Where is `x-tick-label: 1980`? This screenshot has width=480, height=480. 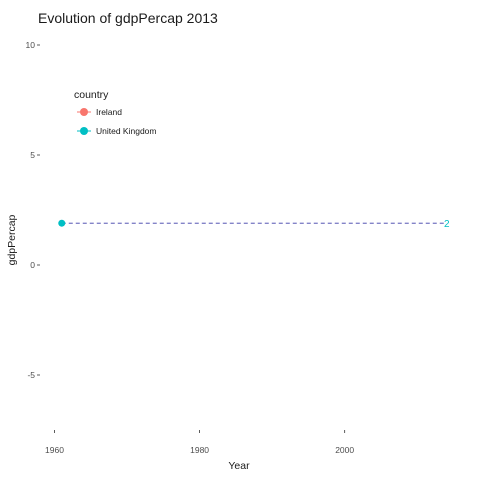 x-tick-label: 1980 is located at coordinates (199, 450).